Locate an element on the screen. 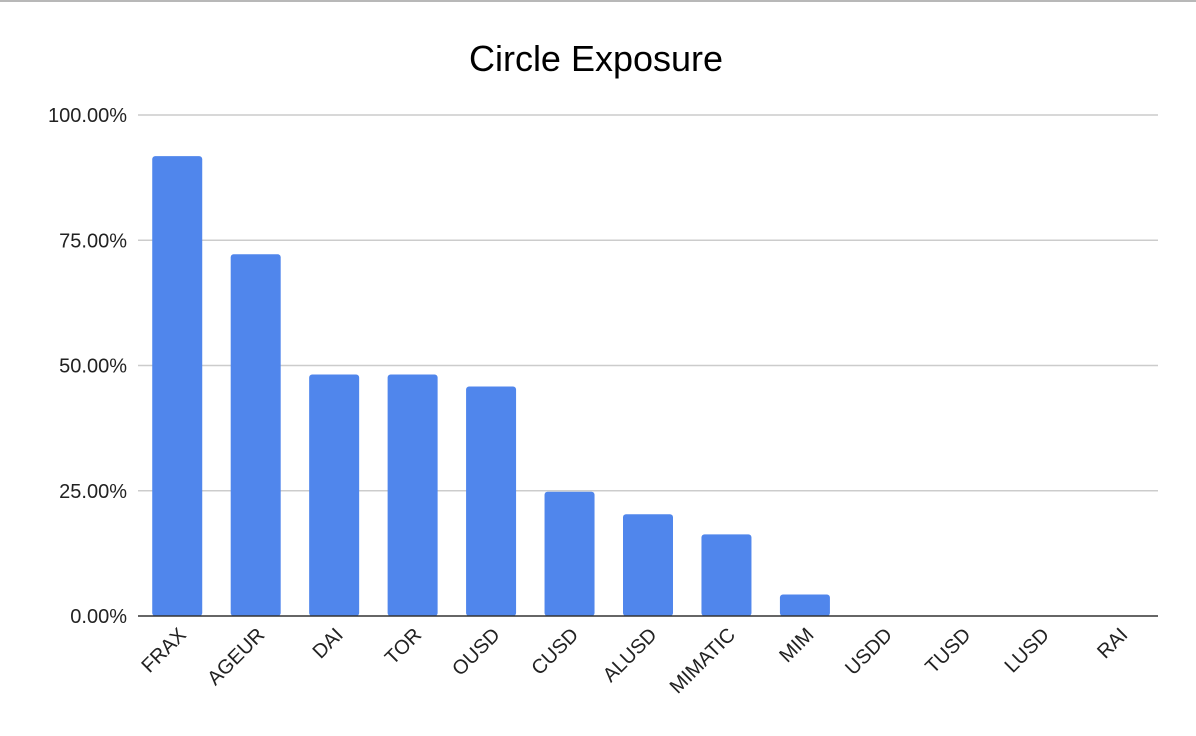  bar-mim is located at coordinates (804, 605).